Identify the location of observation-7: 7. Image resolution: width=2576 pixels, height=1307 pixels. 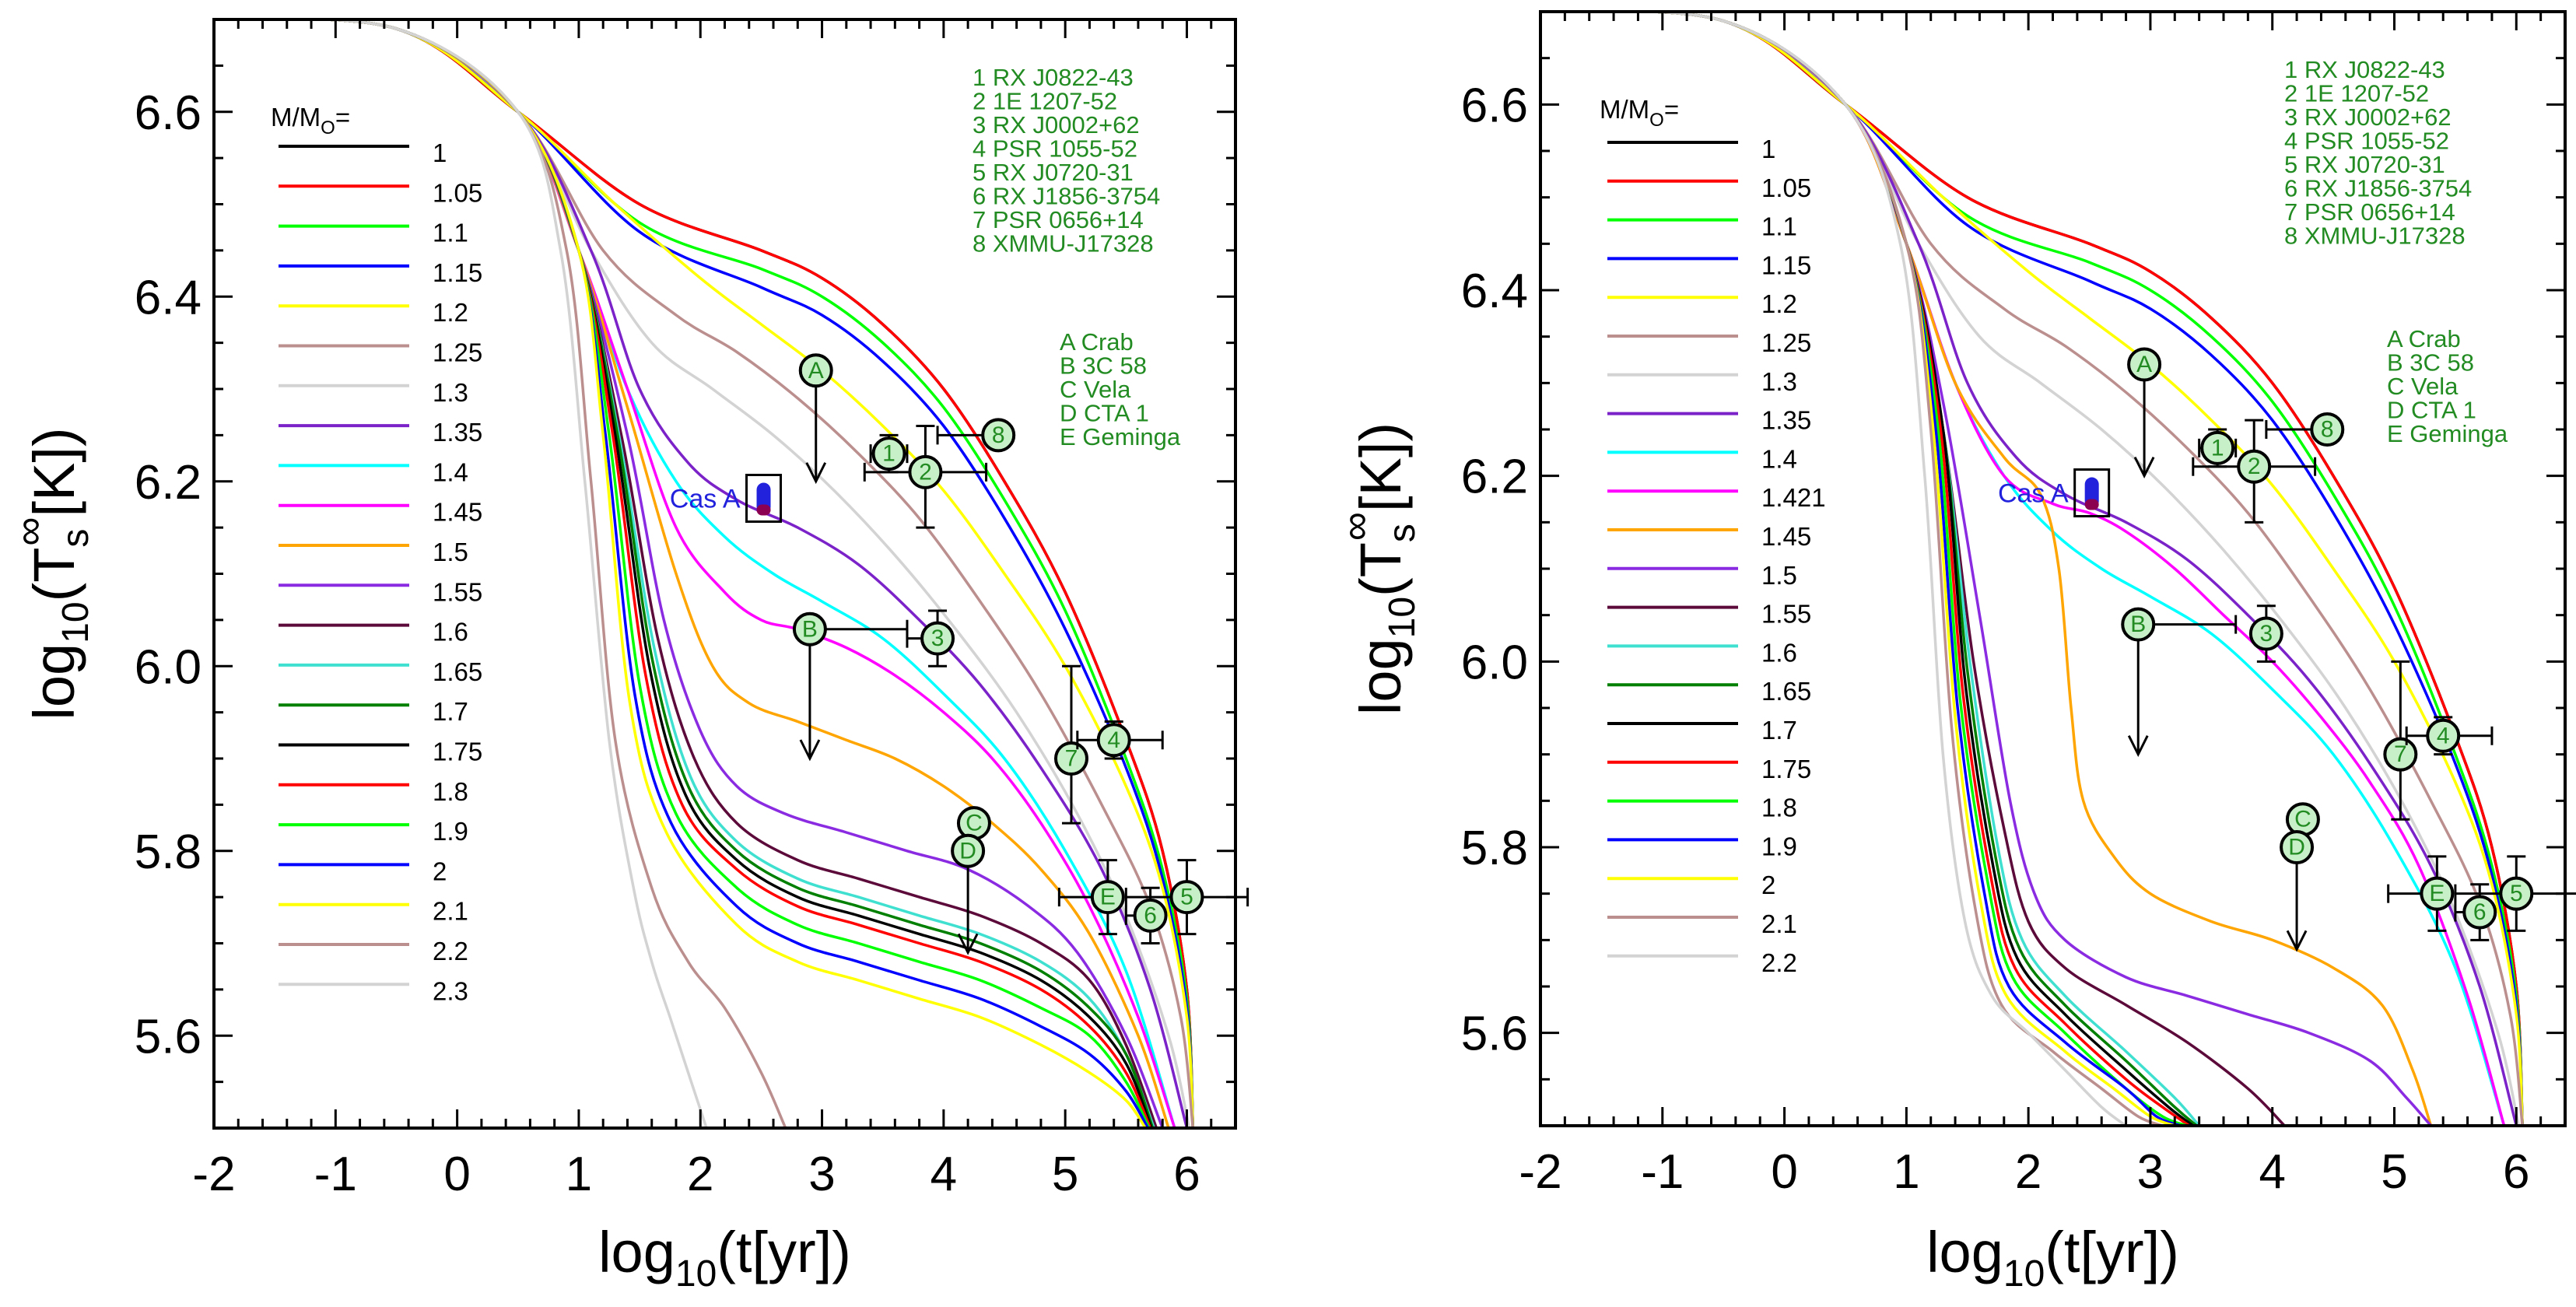
(2400, 740).